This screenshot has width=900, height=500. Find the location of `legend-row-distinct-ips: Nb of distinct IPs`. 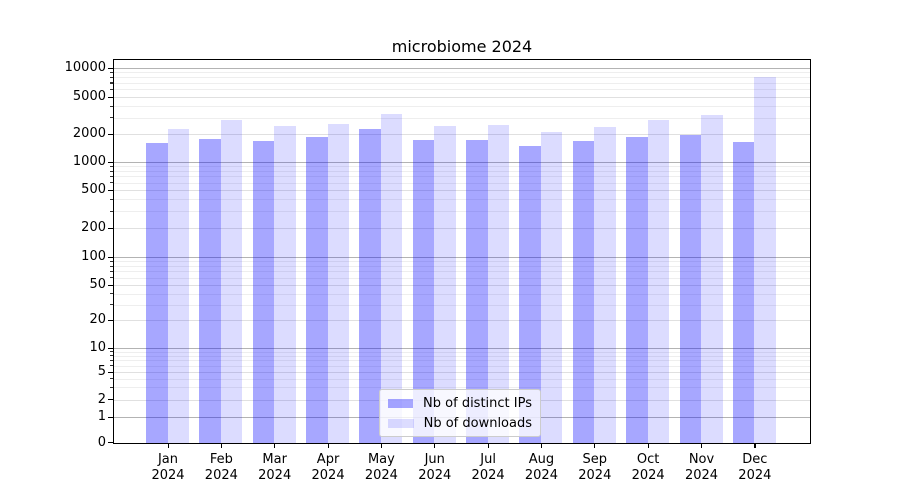

legend-row-distinct-ips: Nb of distinct IPs is located at coordinates (460, 403).